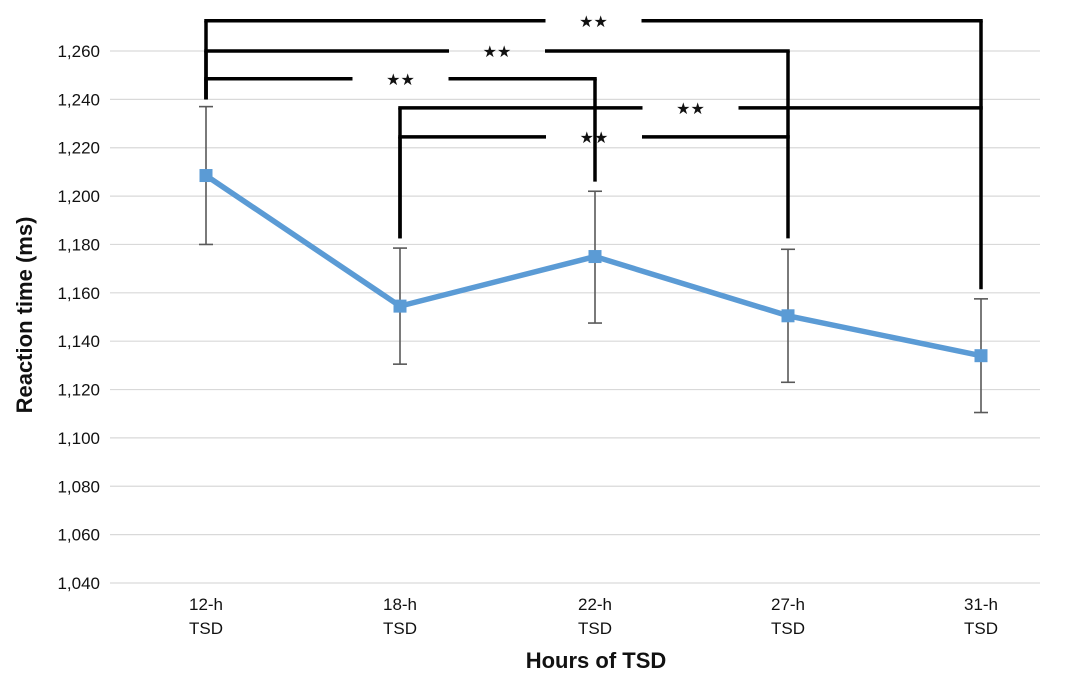 This screenshot has height=673, width=1067. What do you see at coordinates (24, 315) in the screenshot?
I see `y-axis-title: Reaction time (ms)` at bounding box center [24, 315].